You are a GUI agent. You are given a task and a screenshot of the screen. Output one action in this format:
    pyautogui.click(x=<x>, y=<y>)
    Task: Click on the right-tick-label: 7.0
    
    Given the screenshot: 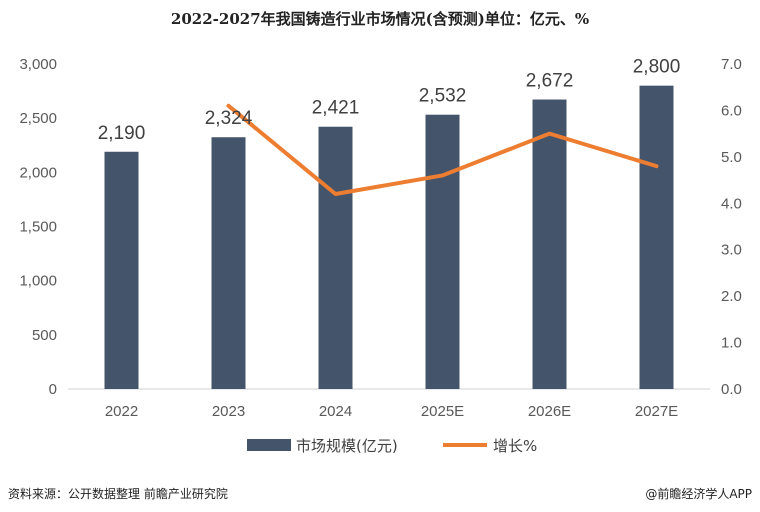 What is the action you would take?
    pyautogui.click(x=731, y=64)
    